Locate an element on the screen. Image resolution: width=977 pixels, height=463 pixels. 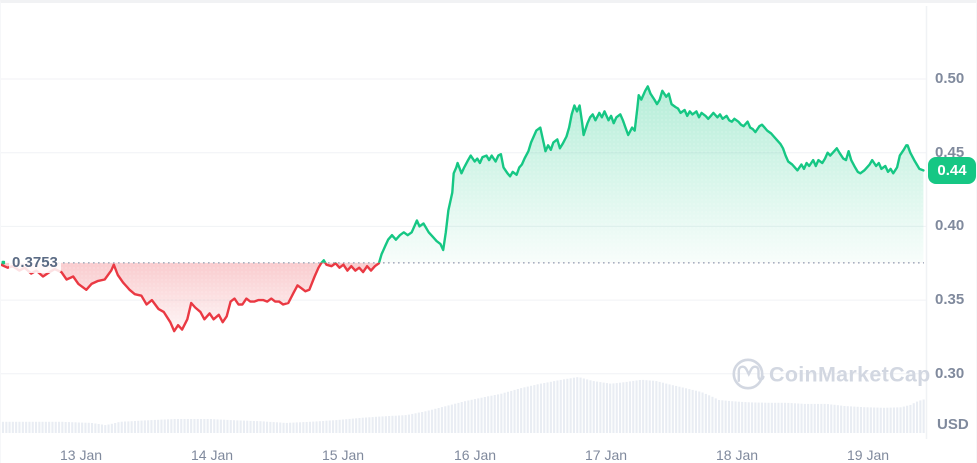
x-tick-label: 19 Jan is located at coordinates (868, 455).